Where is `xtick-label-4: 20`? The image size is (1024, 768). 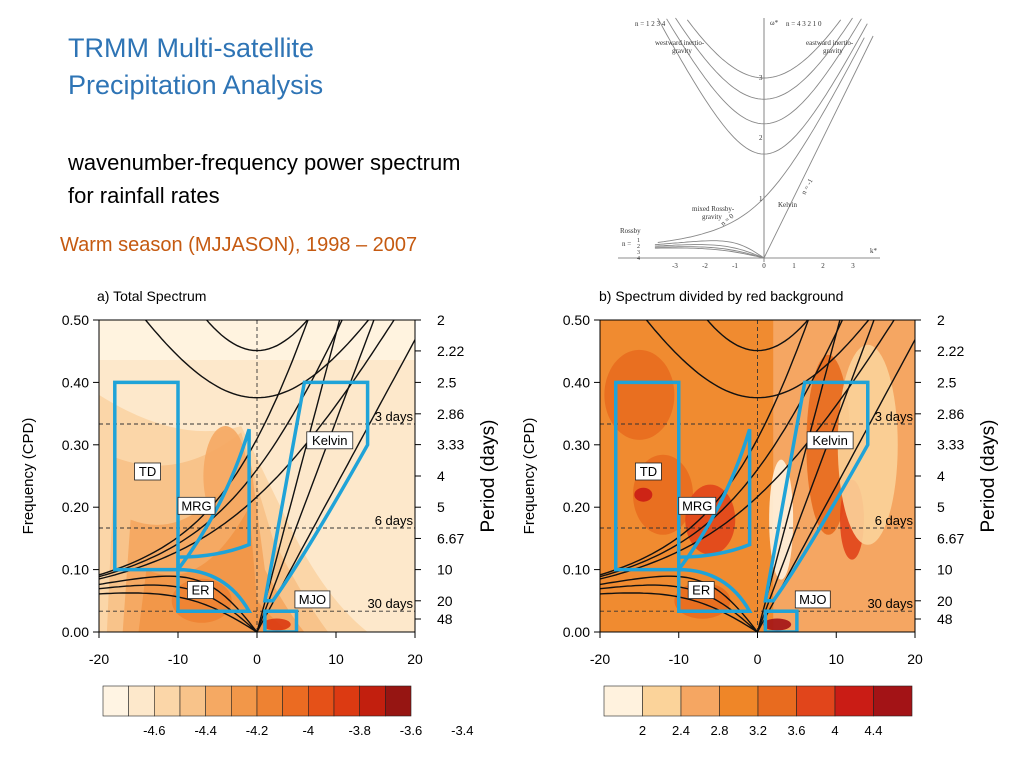 xtick-label-4: 20 is located at coordinates (415, 659).